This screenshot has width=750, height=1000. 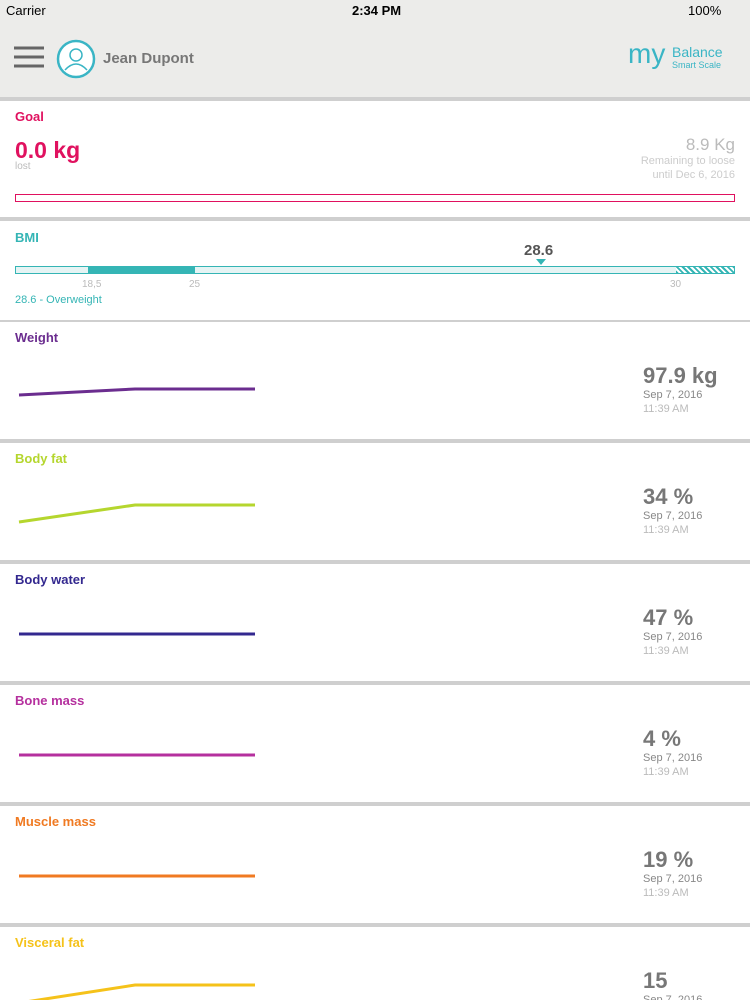 I want to click on metric-card: Body fat 34 % Sep 7, 2016 11:39 AM, so click(x=375, y=501).